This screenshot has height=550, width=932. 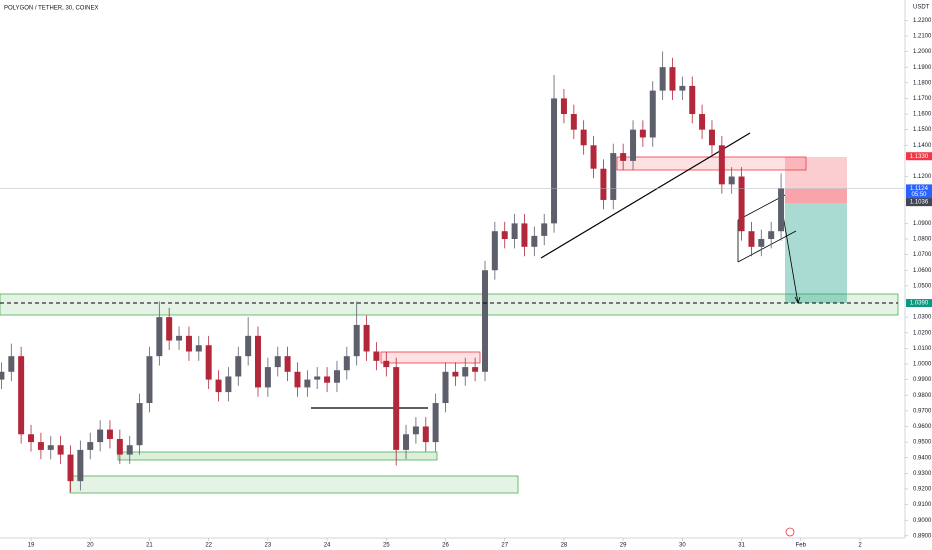 I want to click on price-label: 1.1124, so click(x=919, y=189).